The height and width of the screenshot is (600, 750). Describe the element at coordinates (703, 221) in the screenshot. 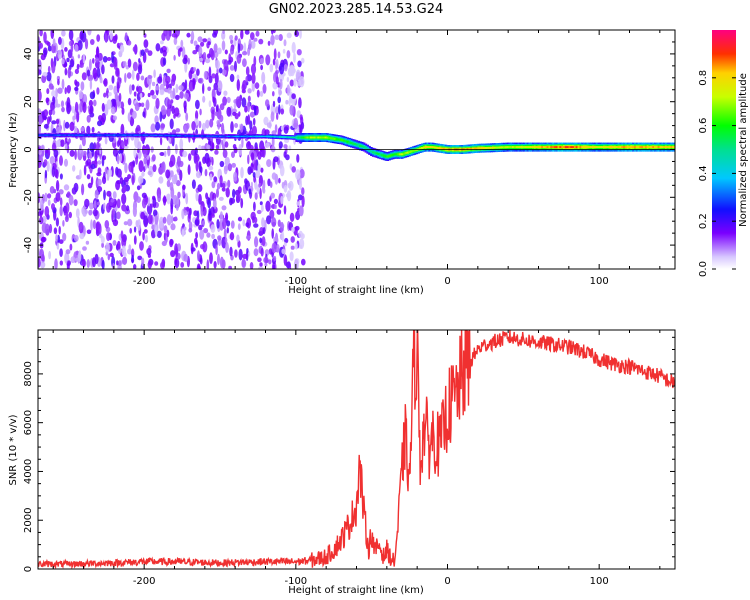

I see `colorbar-tick-label: 0.2` at that location.